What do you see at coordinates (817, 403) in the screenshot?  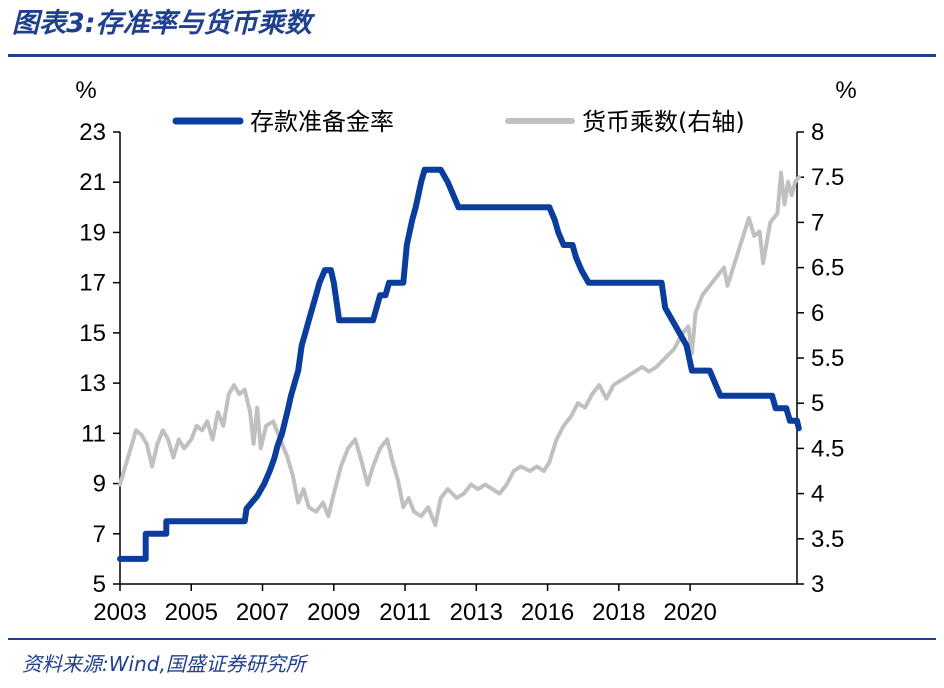 I see `right-tick-label: 5` at bounding box center [817, 403].